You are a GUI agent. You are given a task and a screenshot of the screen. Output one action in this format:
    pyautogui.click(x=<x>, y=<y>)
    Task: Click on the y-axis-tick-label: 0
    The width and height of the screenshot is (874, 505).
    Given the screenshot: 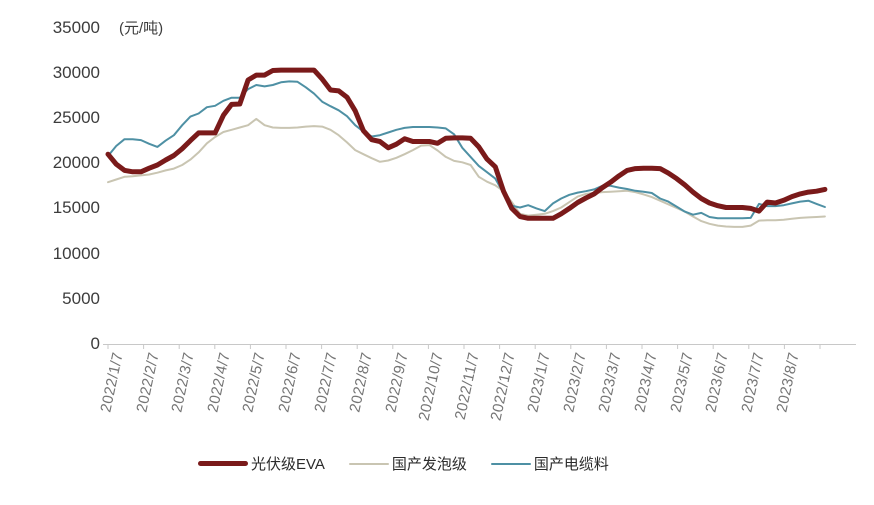 What is the action you would take?
    pyautogui.click(x=95, y=343)
    